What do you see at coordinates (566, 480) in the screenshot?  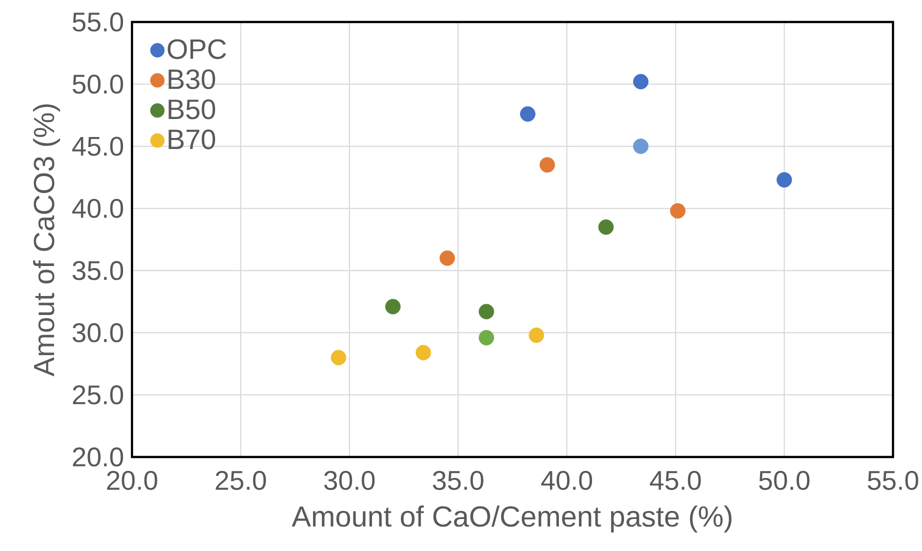 I see `x-tick-label: 40.0` at bounding box center [566, 480].